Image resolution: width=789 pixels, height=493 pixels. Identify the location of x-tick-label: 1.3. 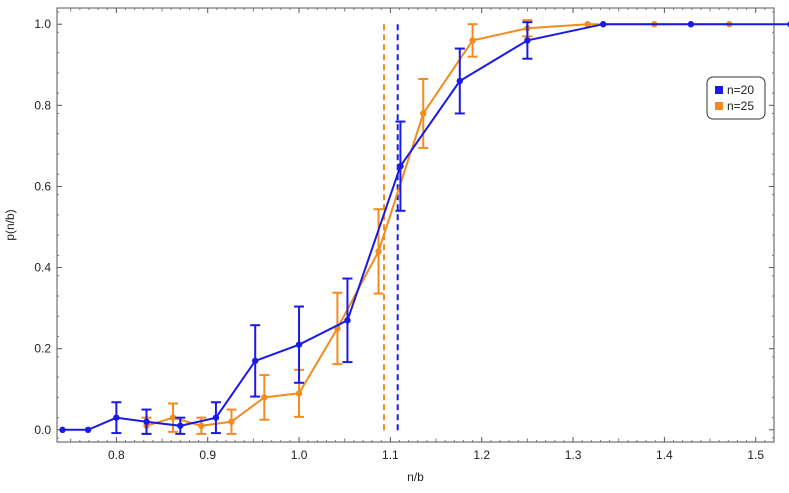
(573, 455).